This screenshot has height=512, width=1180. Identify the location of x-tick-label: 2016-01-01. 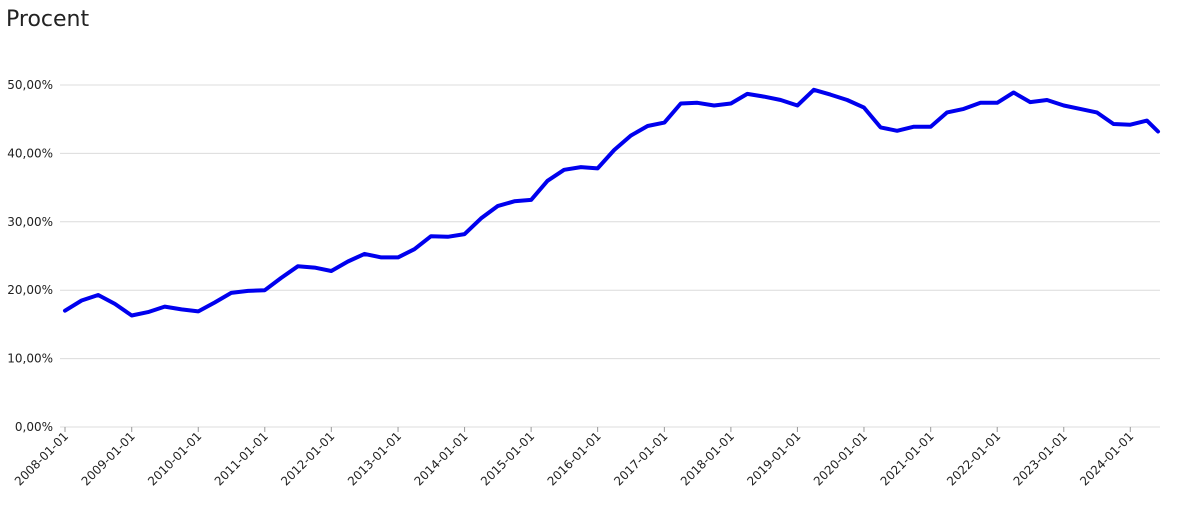
(574, 458).